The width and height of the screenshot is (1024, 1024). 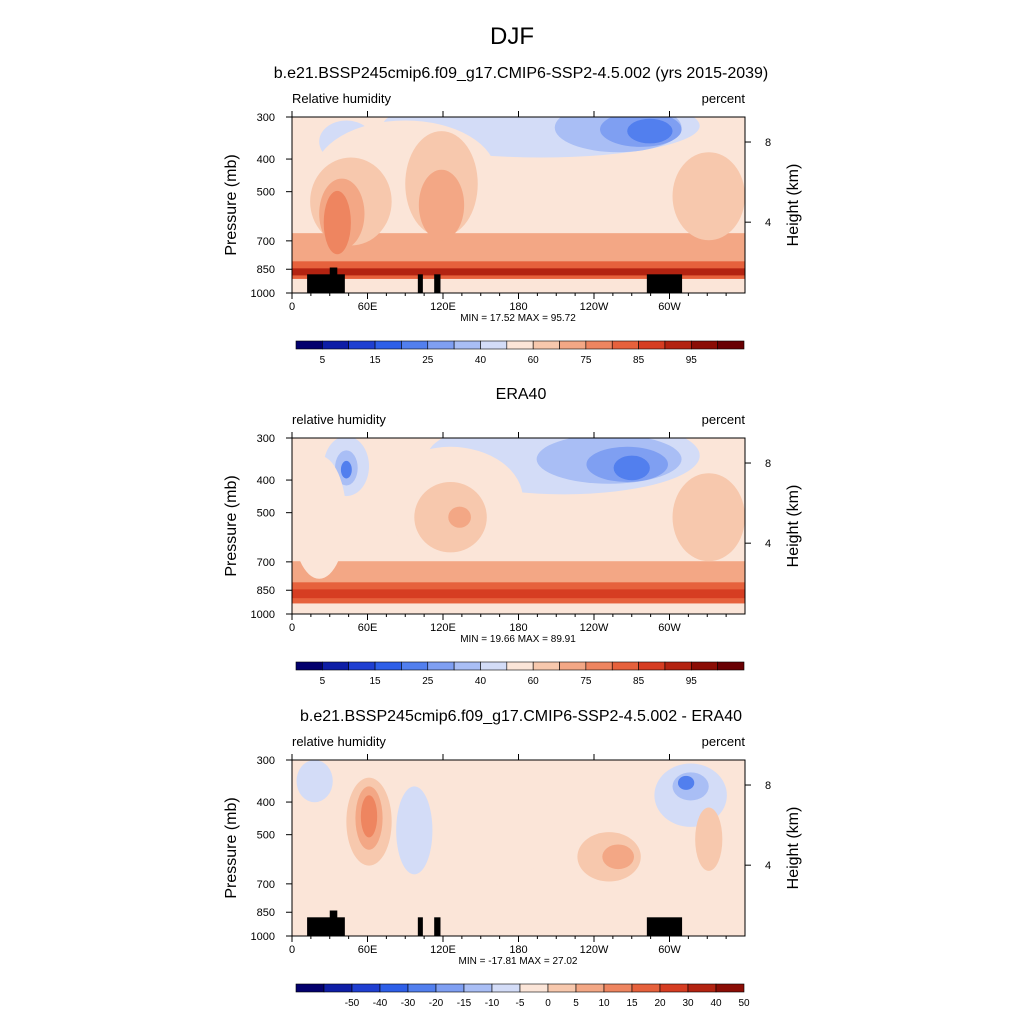 I want to click on colorbar-label: -40, so click(x=380, y=1003).